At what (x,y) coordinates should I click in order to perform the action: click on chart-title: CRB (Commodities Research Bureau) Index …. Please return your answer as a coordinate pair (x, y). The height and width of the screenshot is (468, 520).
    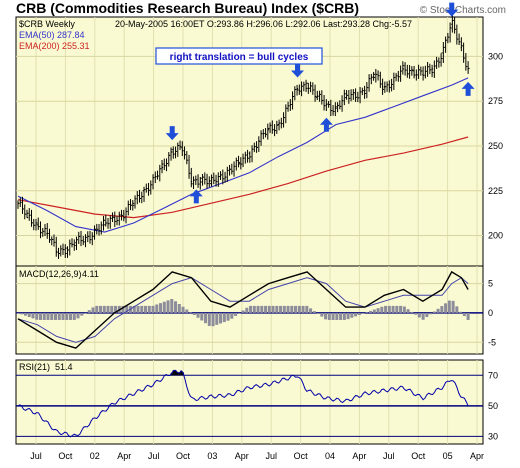
    Looking at the image, I should click on (187, 8).